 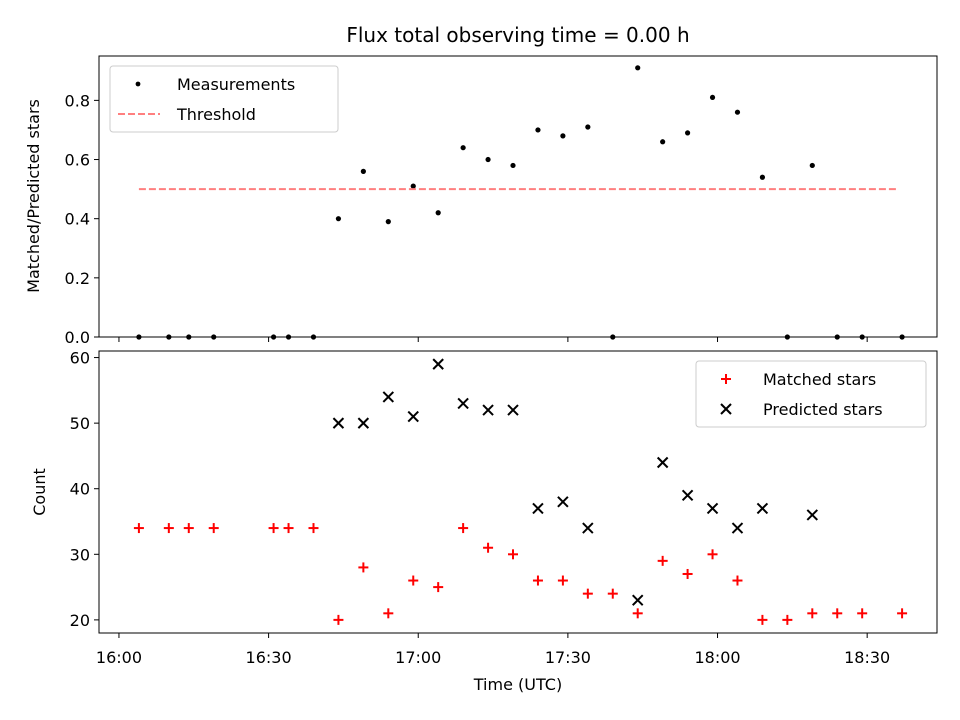 What do you see at coordinates (80, 554) in the screenshot?
I see `y-tick-label: 30` at bounding box center [80, 554].